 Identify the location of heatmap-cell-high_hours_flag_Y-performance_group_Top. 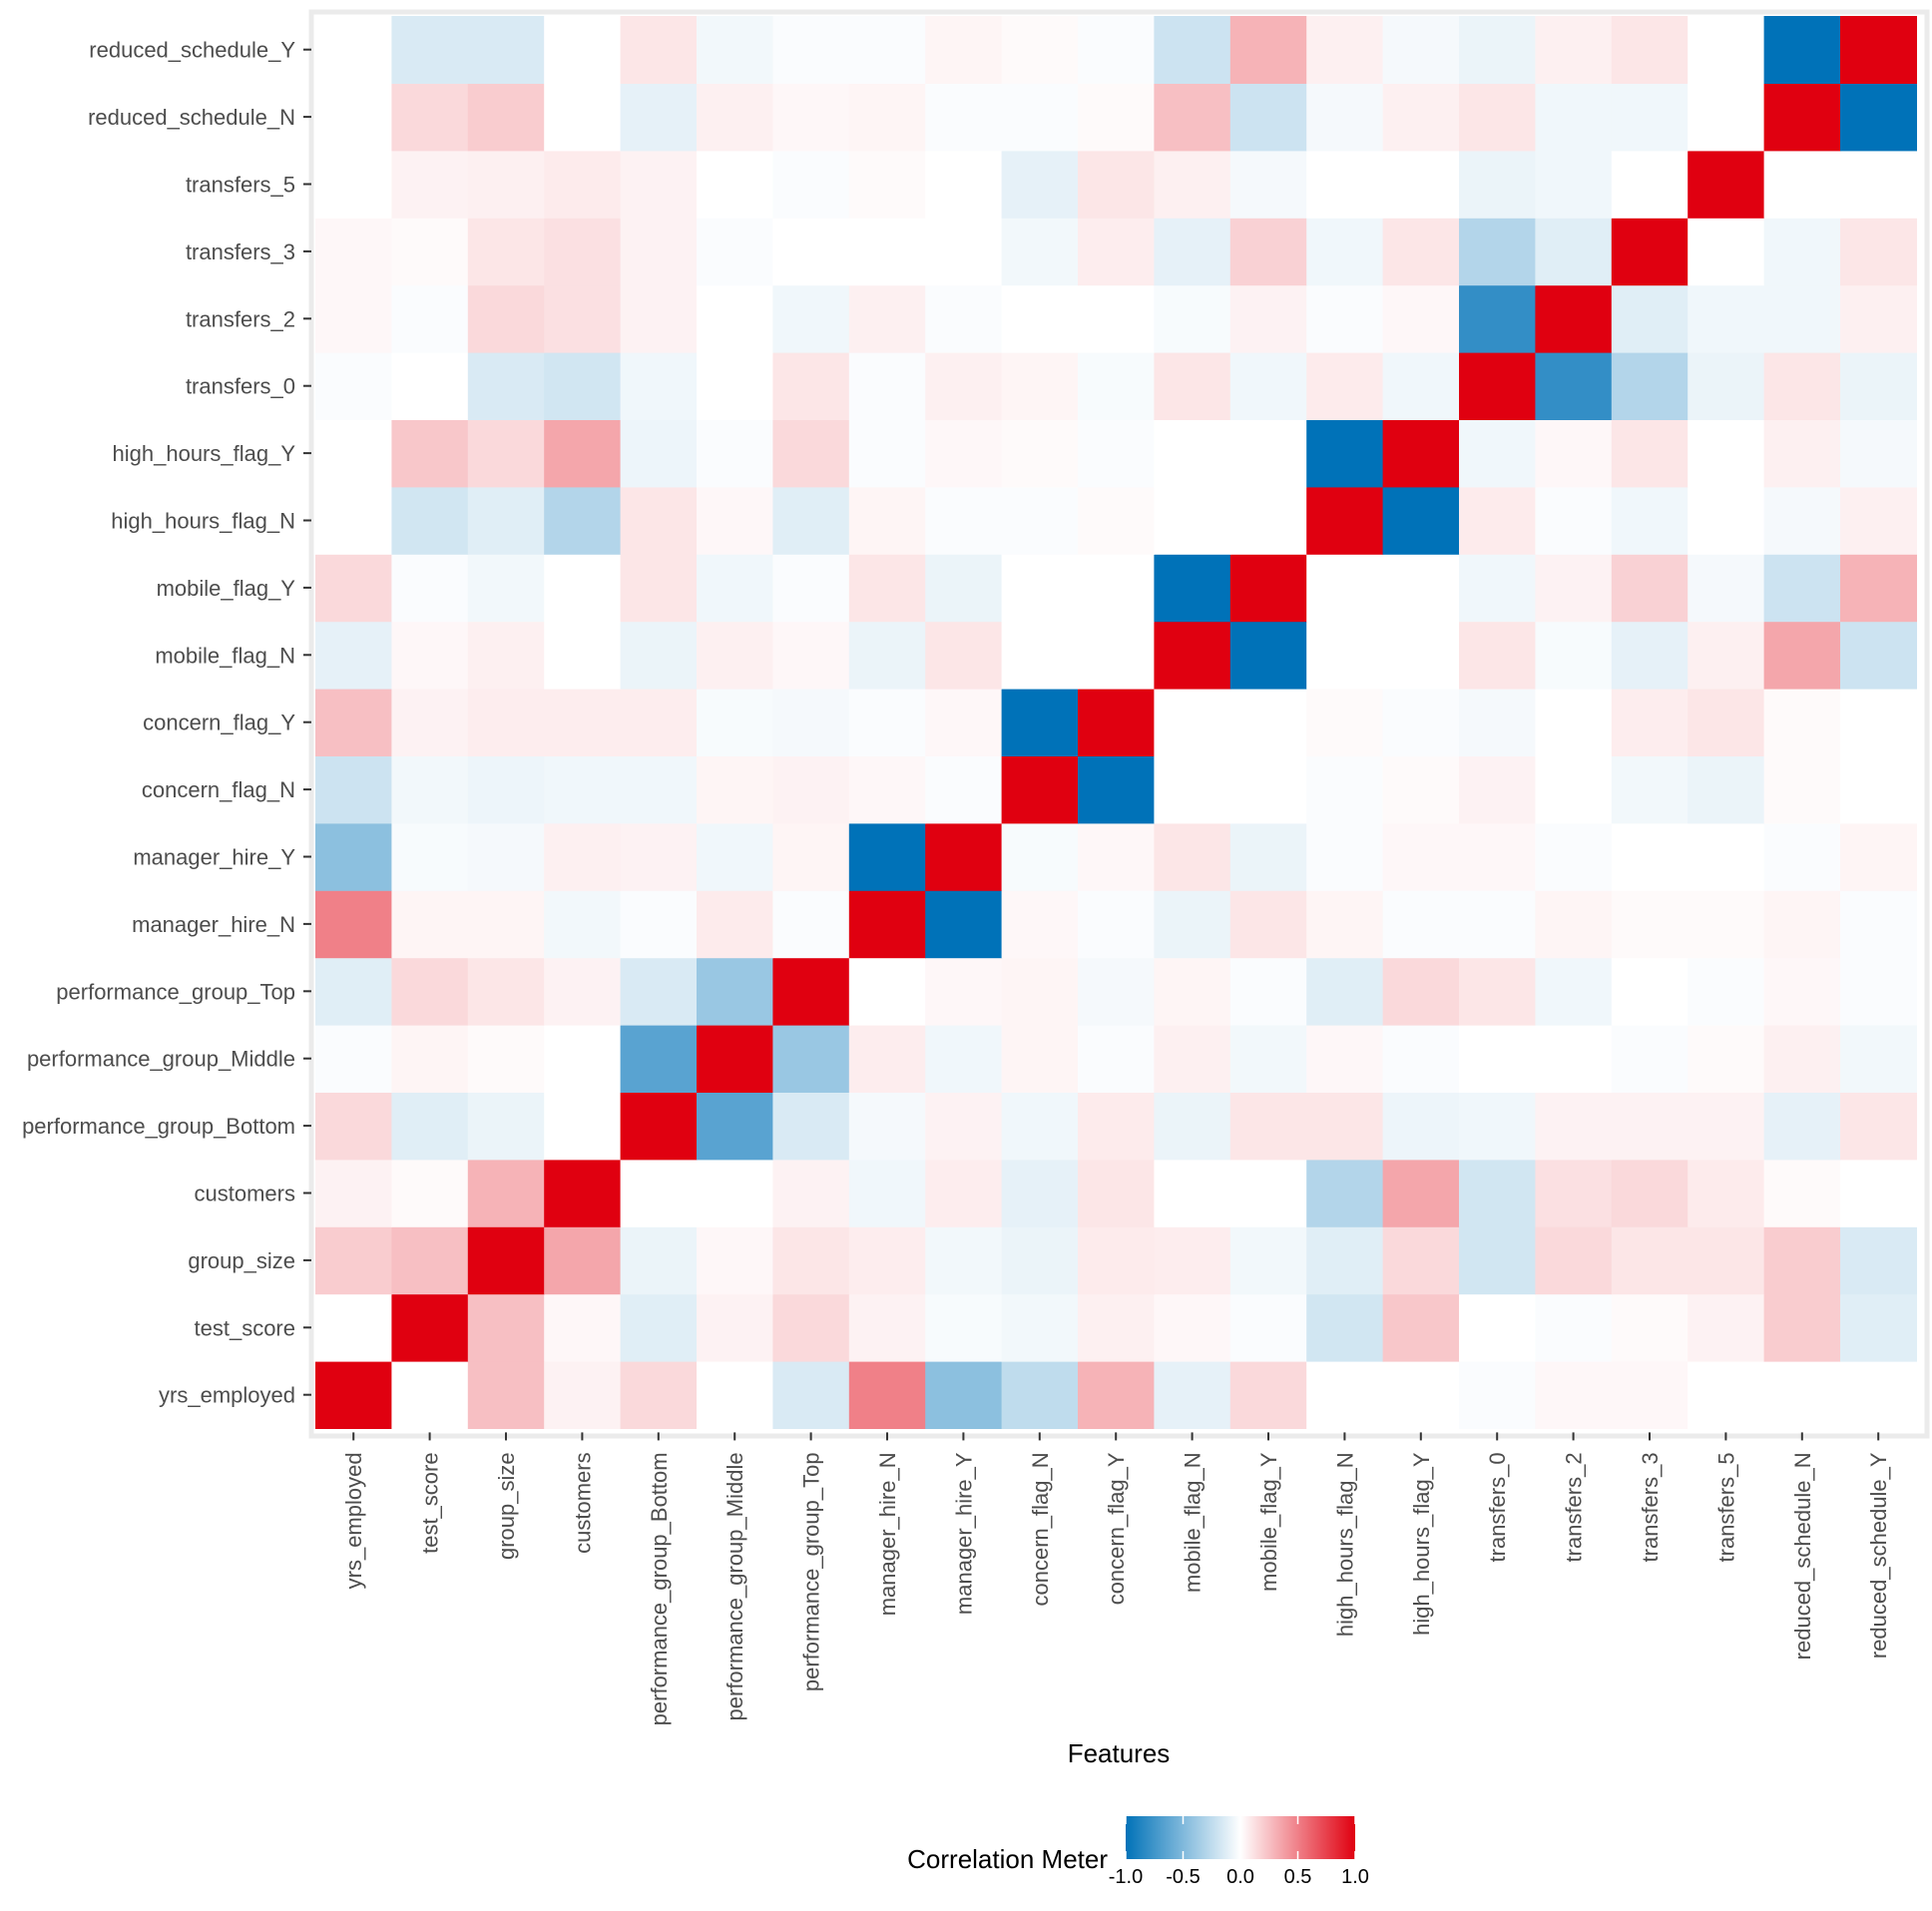
(811, 453).